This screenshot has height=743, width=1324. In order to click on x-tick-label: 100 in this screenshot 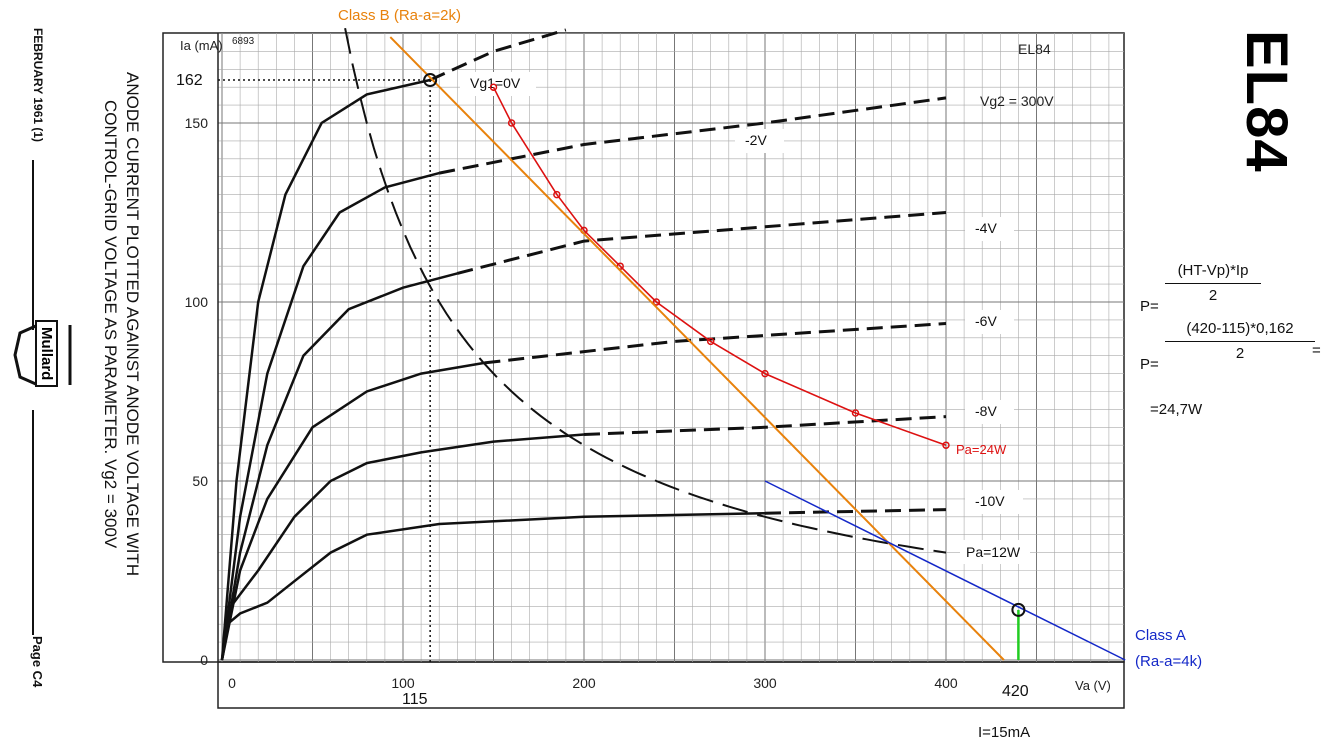, I will do `click(403, 683)`.